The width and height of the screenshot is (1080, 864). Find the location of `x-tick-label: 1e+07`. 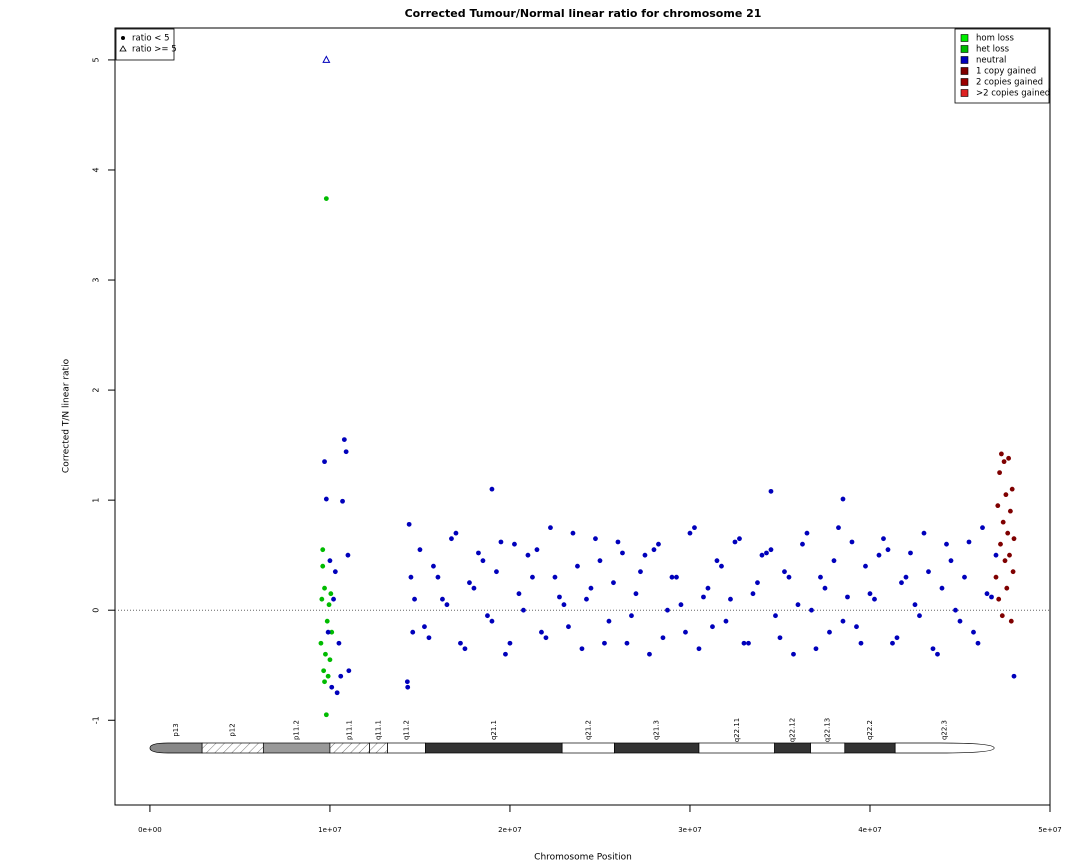

x-tick-label: 1e+07 is located at coordinates (330, 830).